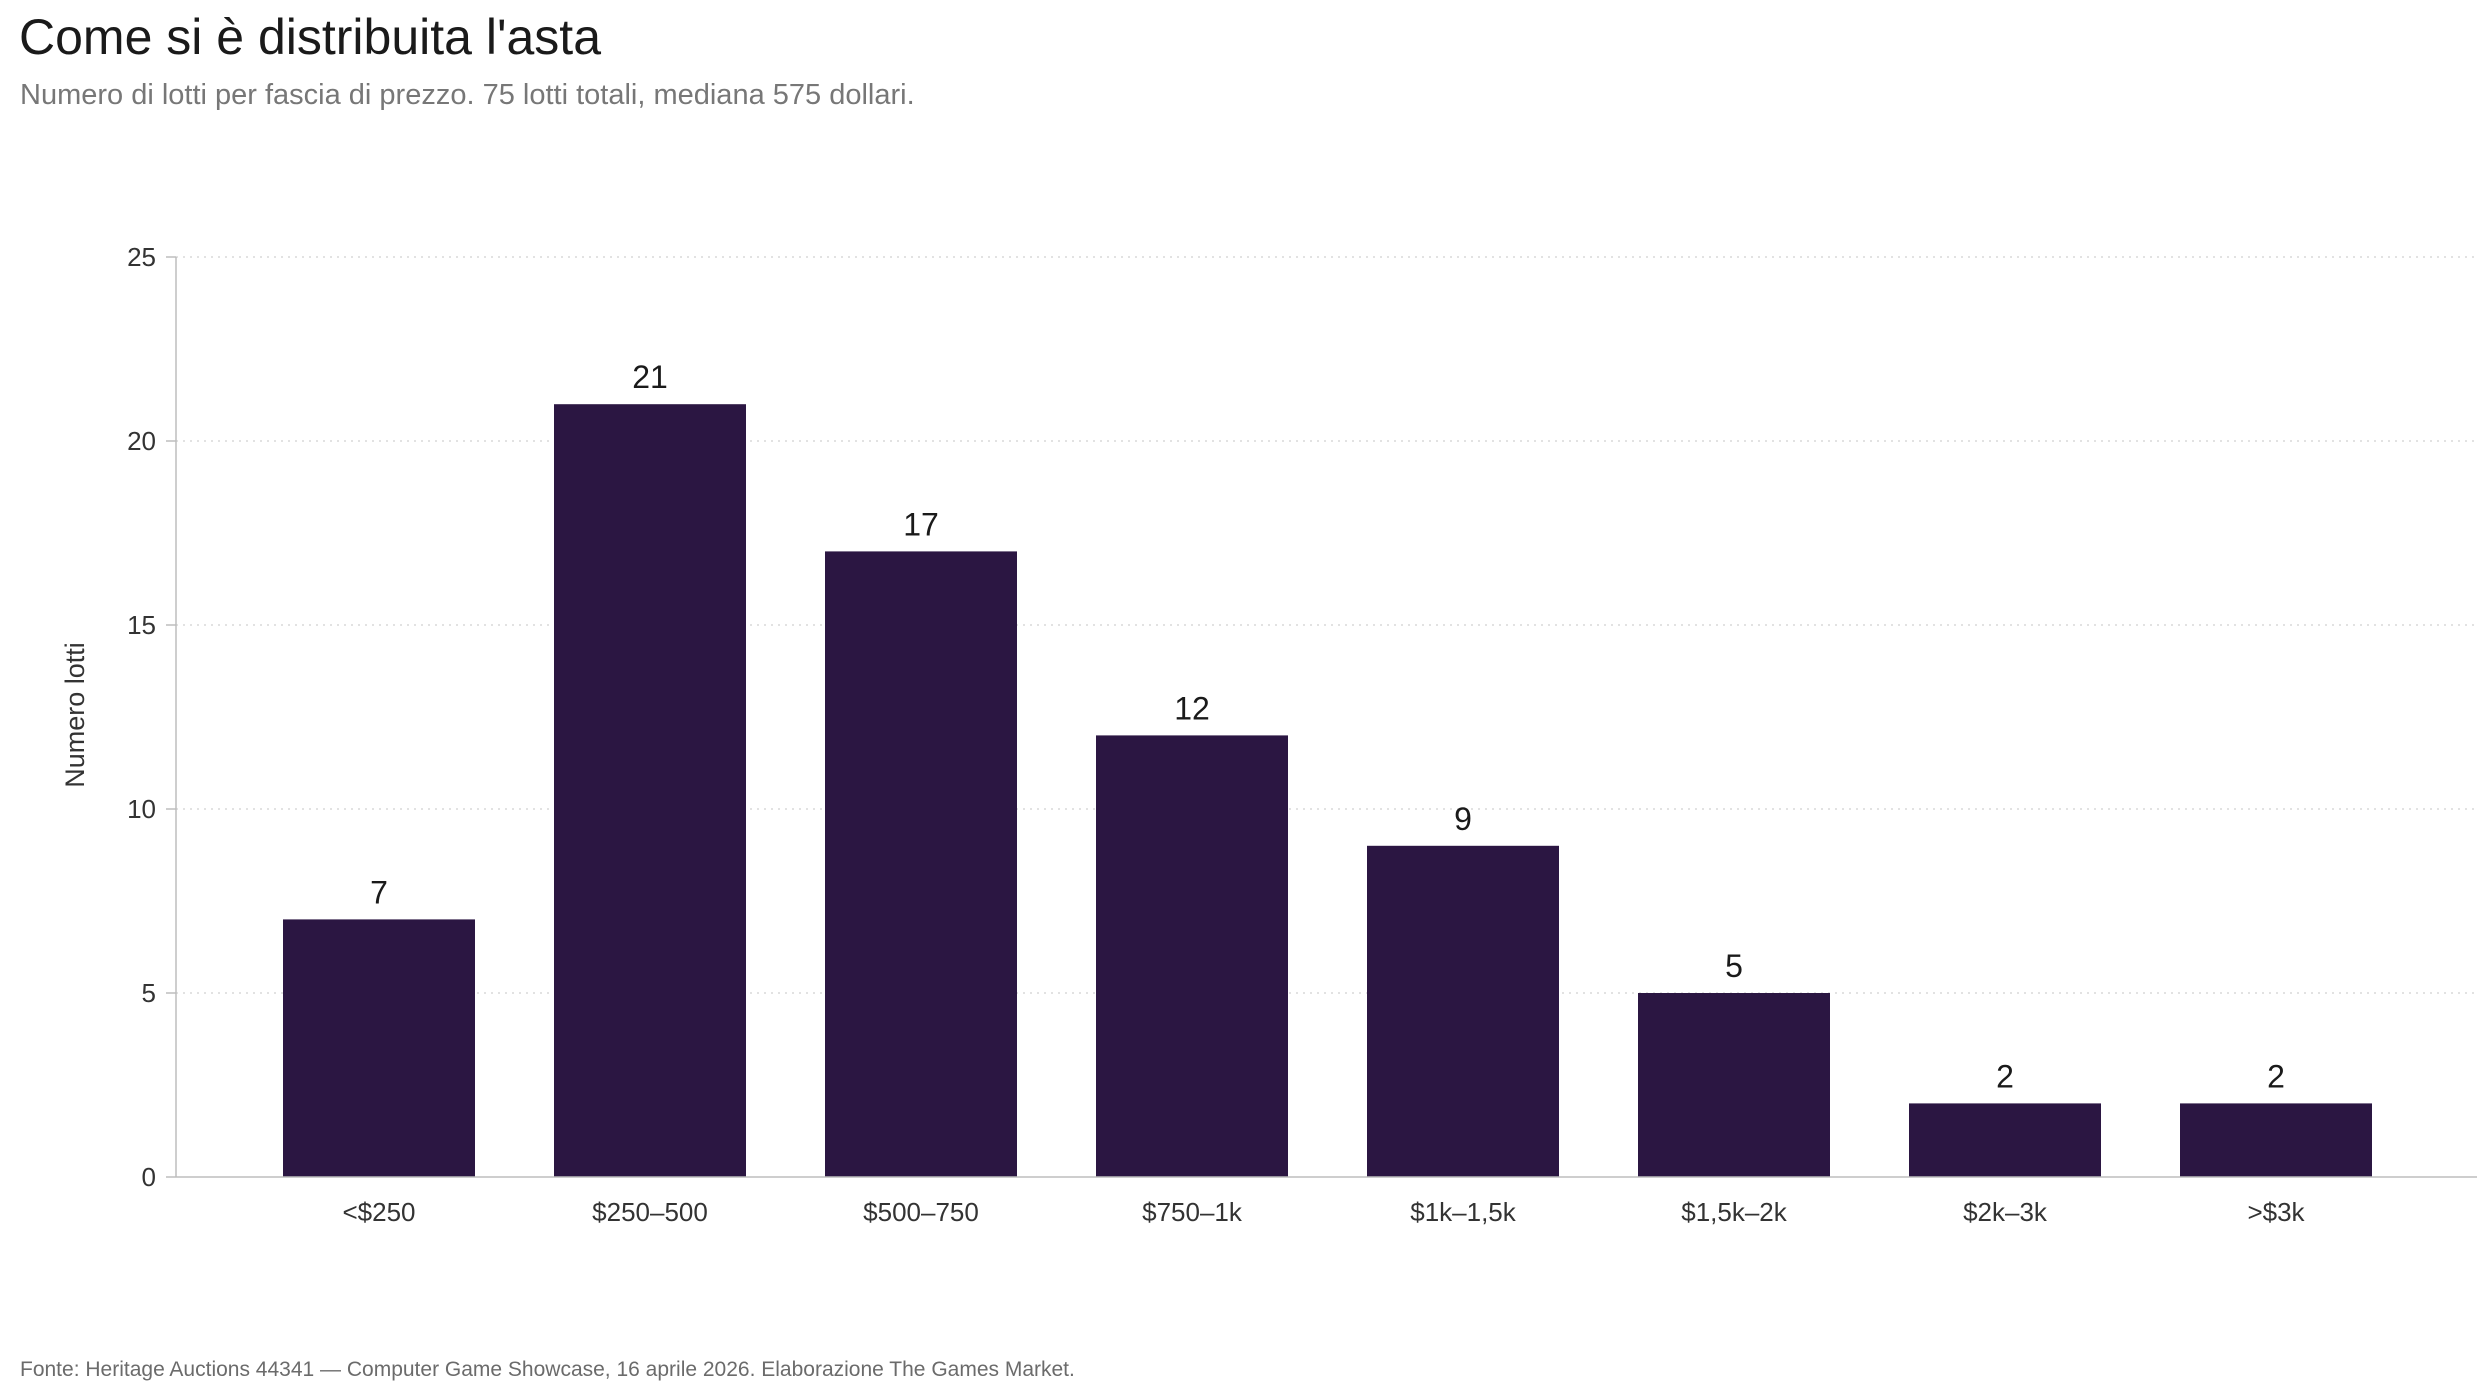  I want to click on y-axis-title: Numero lotti, so click(75, 715).